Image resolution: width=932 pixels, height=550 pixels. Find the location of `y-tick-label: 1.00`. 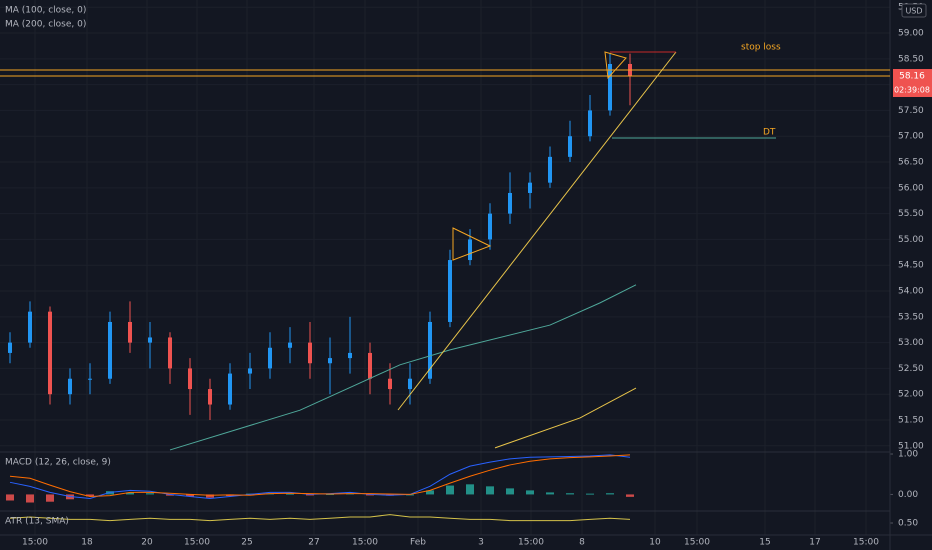

y-tick-label: 1.00 is located at coordinates (908, 455).